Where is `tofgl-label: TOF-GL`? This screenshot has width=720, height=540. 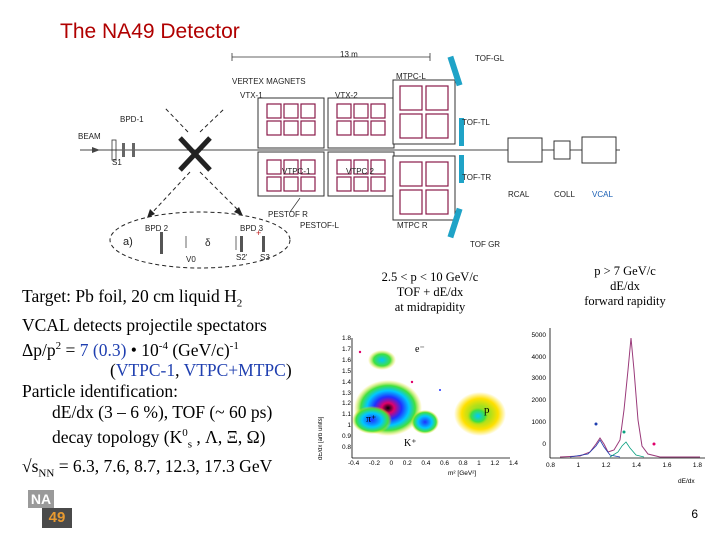 tofgl-label: TOF-GL is located at coordinates (490, 58).